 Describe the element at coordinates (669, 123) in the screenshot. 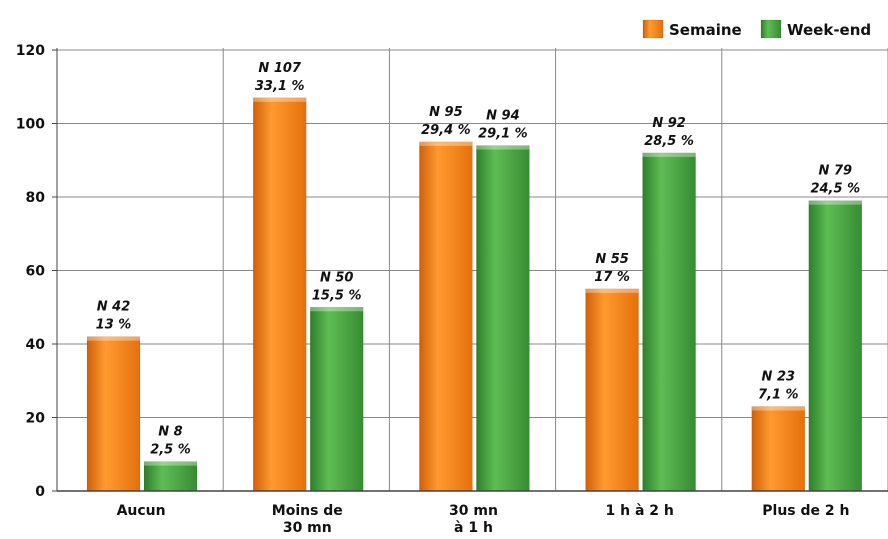

I see `data-label-n: N 92` at that location.